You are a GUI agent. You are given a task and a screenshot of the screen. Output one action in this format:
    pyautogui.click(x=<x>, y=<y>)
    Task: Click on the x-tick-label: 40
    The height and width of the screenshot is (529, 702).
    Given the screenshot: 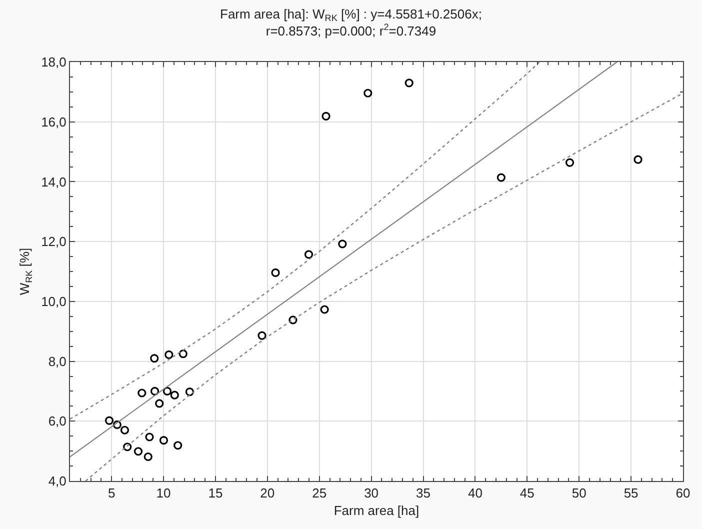 What is the action you would take?
    pyautogui.click(x=475, y=493)
    